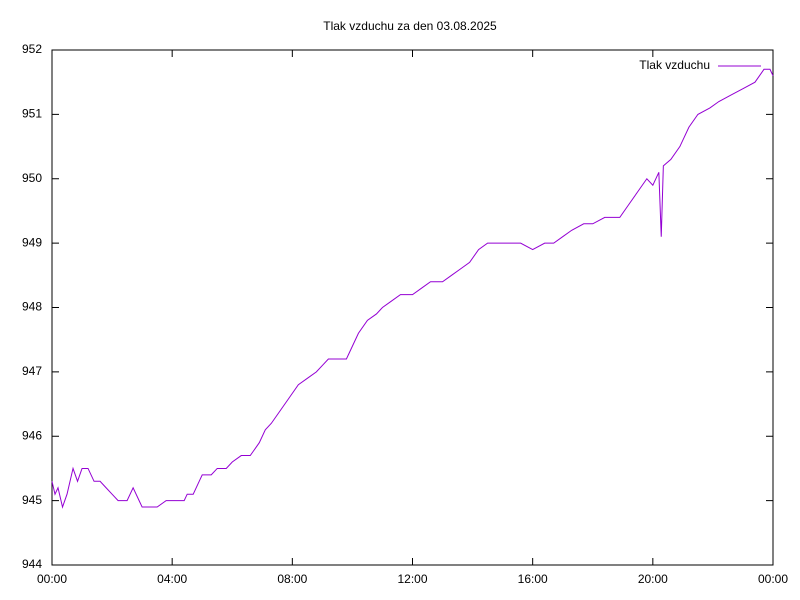  I want to click on y-tick-label: 950, so click(32, 178).